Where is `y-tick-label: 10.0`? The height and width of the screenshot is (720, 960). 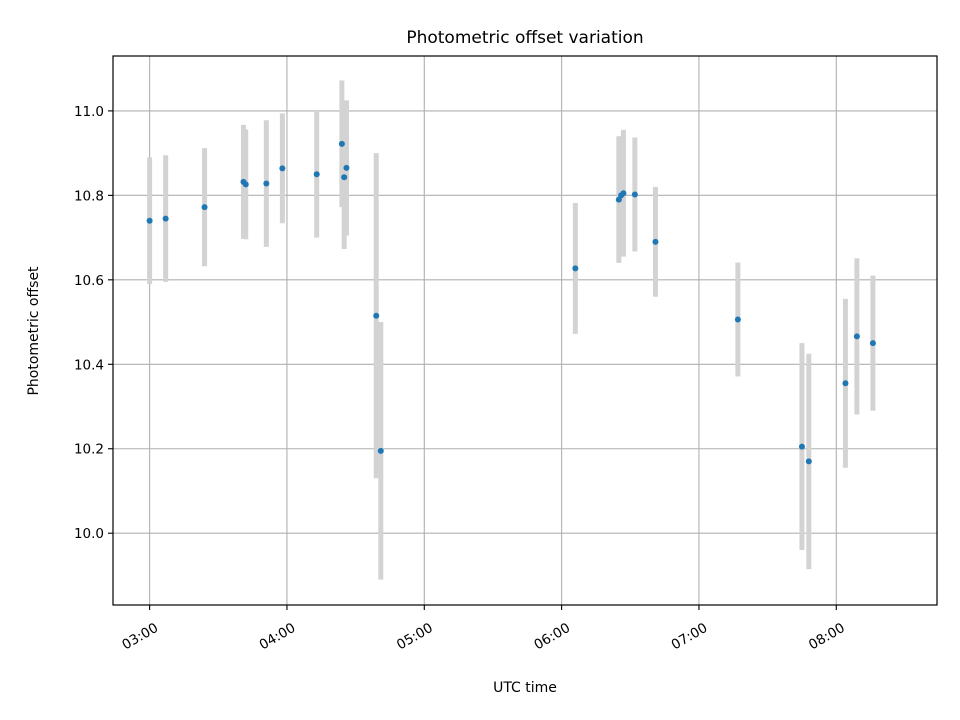
y-tick-label: 10.0 is located at coordinates (89, 534).